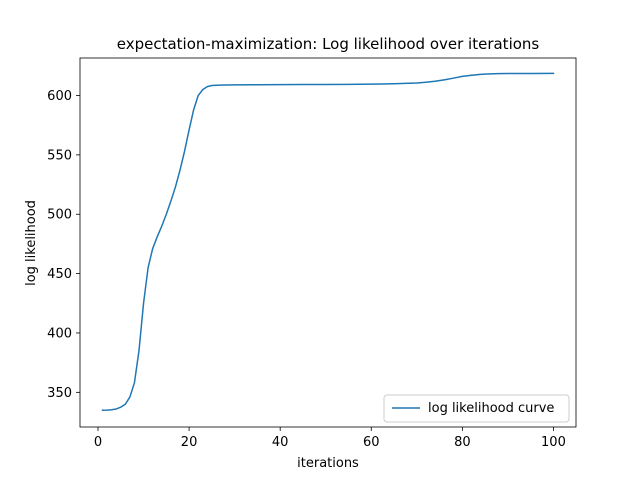  Describe the element at coordinates (63, 245) in the screenshot. I see `y-axis-ticks: 350 400 450 500 550 600` at that location.